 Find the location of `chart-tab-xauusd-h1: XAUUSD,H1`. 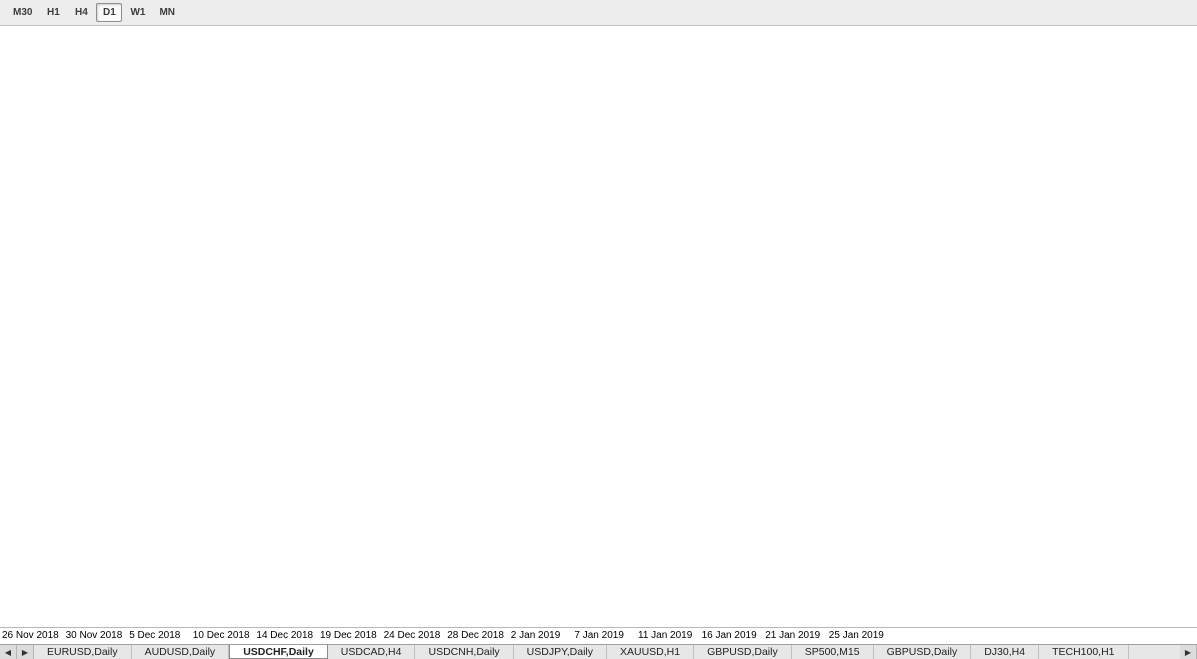

chart-tab-xauusd-h1: XAUUSD,H1 is located at coordinates (651, 652).